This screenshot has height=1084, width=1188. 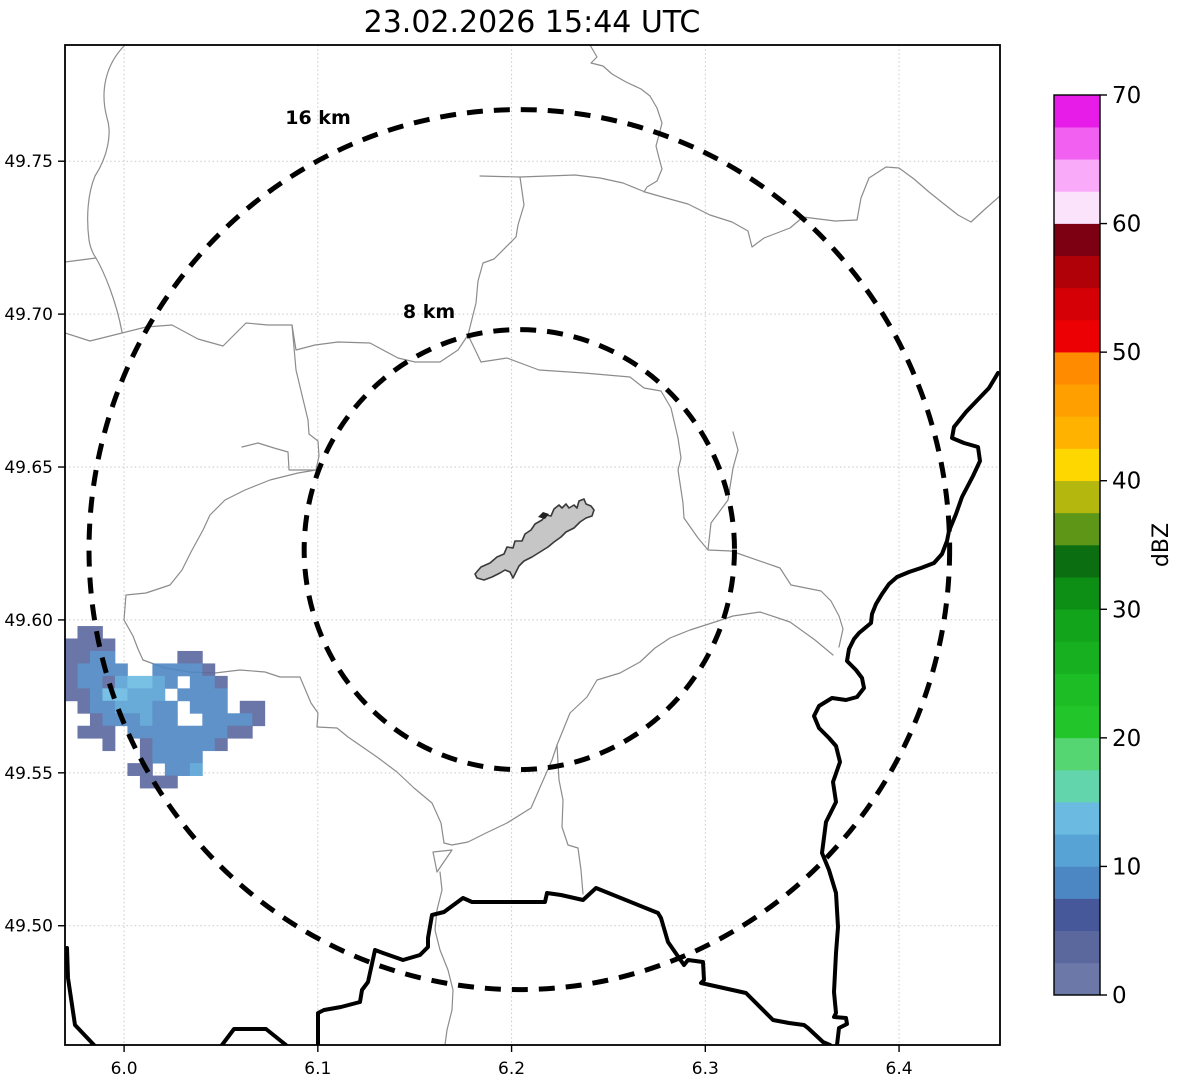 I want to click on plot-title: 23.02.2026 15:44 UTC, so click(x=532, y=22).